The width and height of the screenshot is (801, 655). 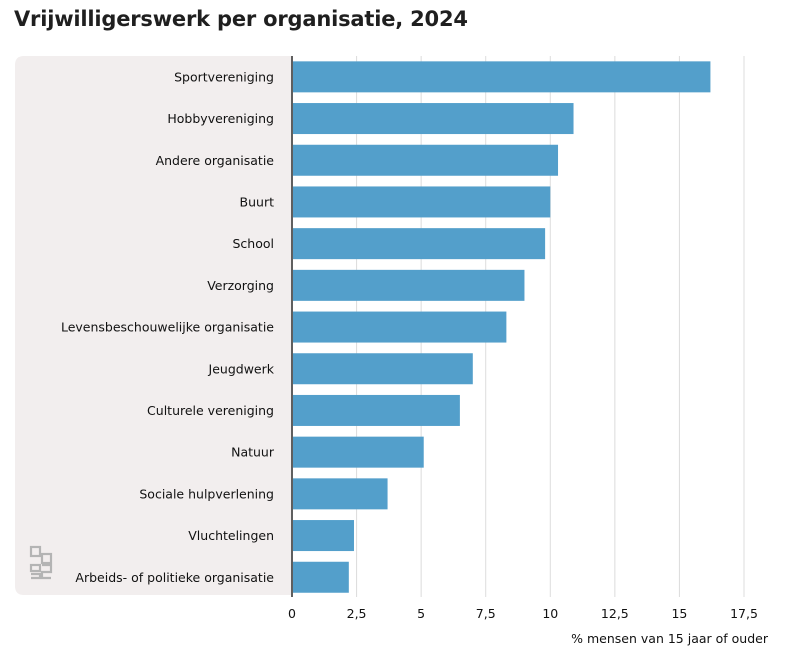 I want to click on category-label: Hobbyvereniging, so click(x=220, y=118).